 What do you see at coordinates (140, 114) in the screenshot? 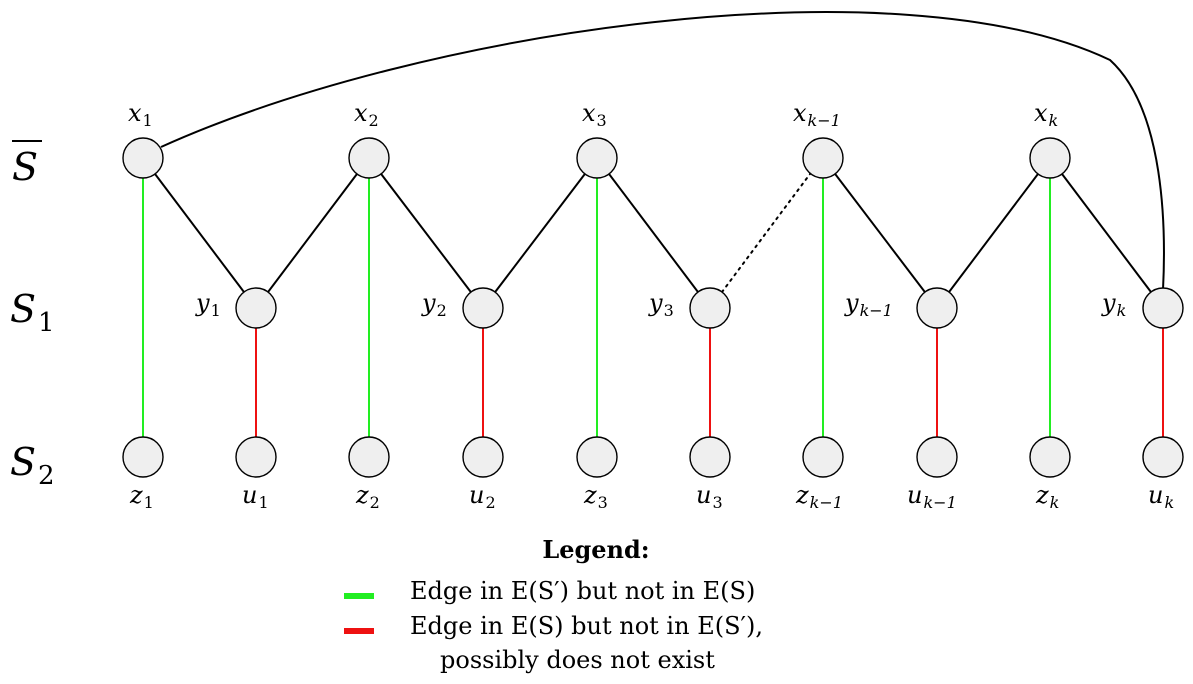
I see `label-x1: x1` at bounding box center [140, 114].